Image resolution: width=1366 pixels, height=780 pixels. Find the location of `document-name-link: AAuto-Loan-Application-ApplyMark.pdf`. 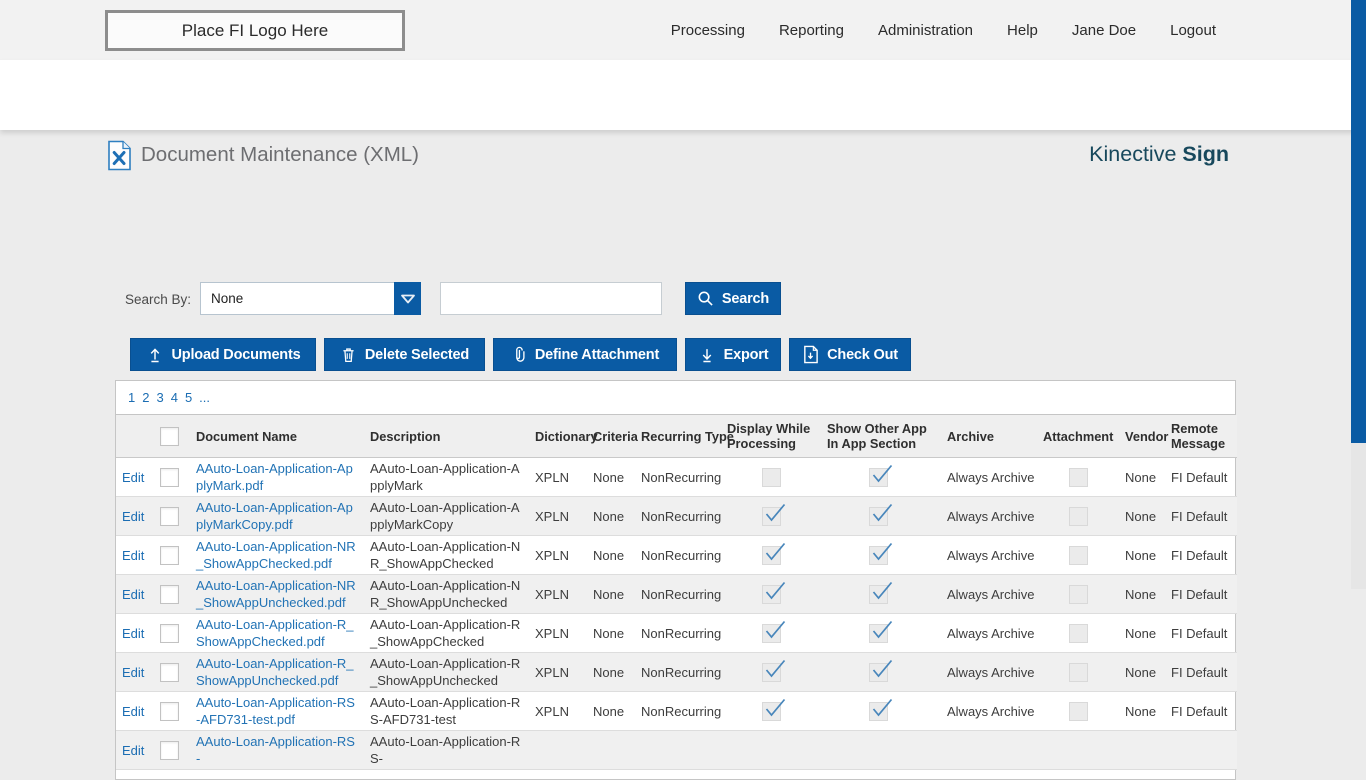

document-name-link: AAuto-Loan-Application-ApplyMark.pdf is located at coordinates (274, 477).